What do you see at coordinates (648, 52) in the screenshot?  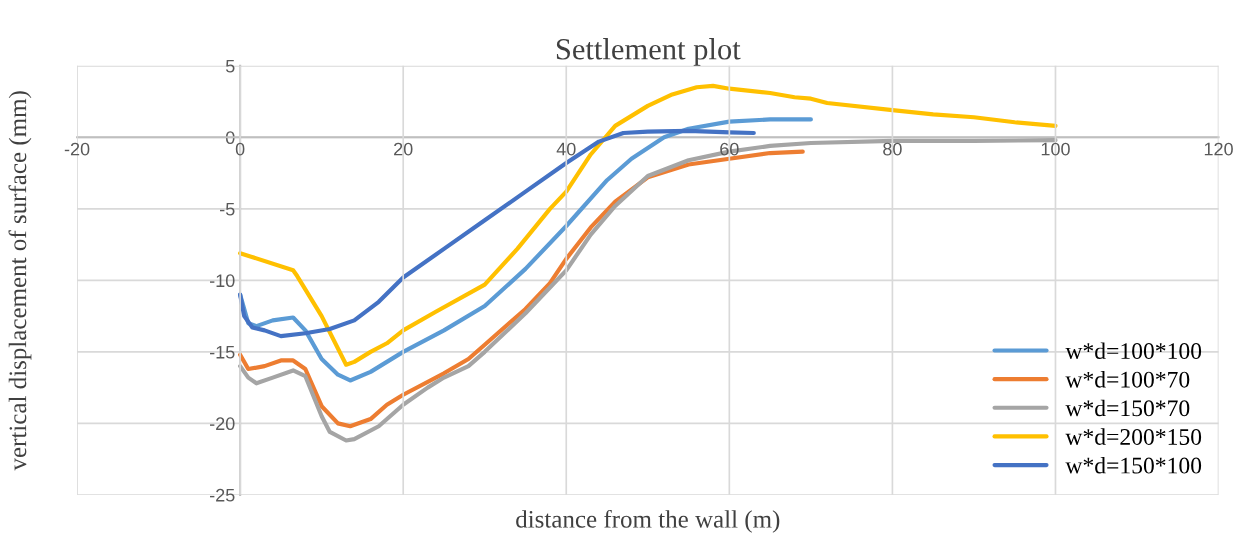 I see `chart-title: Settlement plot` at bounding box center [648, 52].